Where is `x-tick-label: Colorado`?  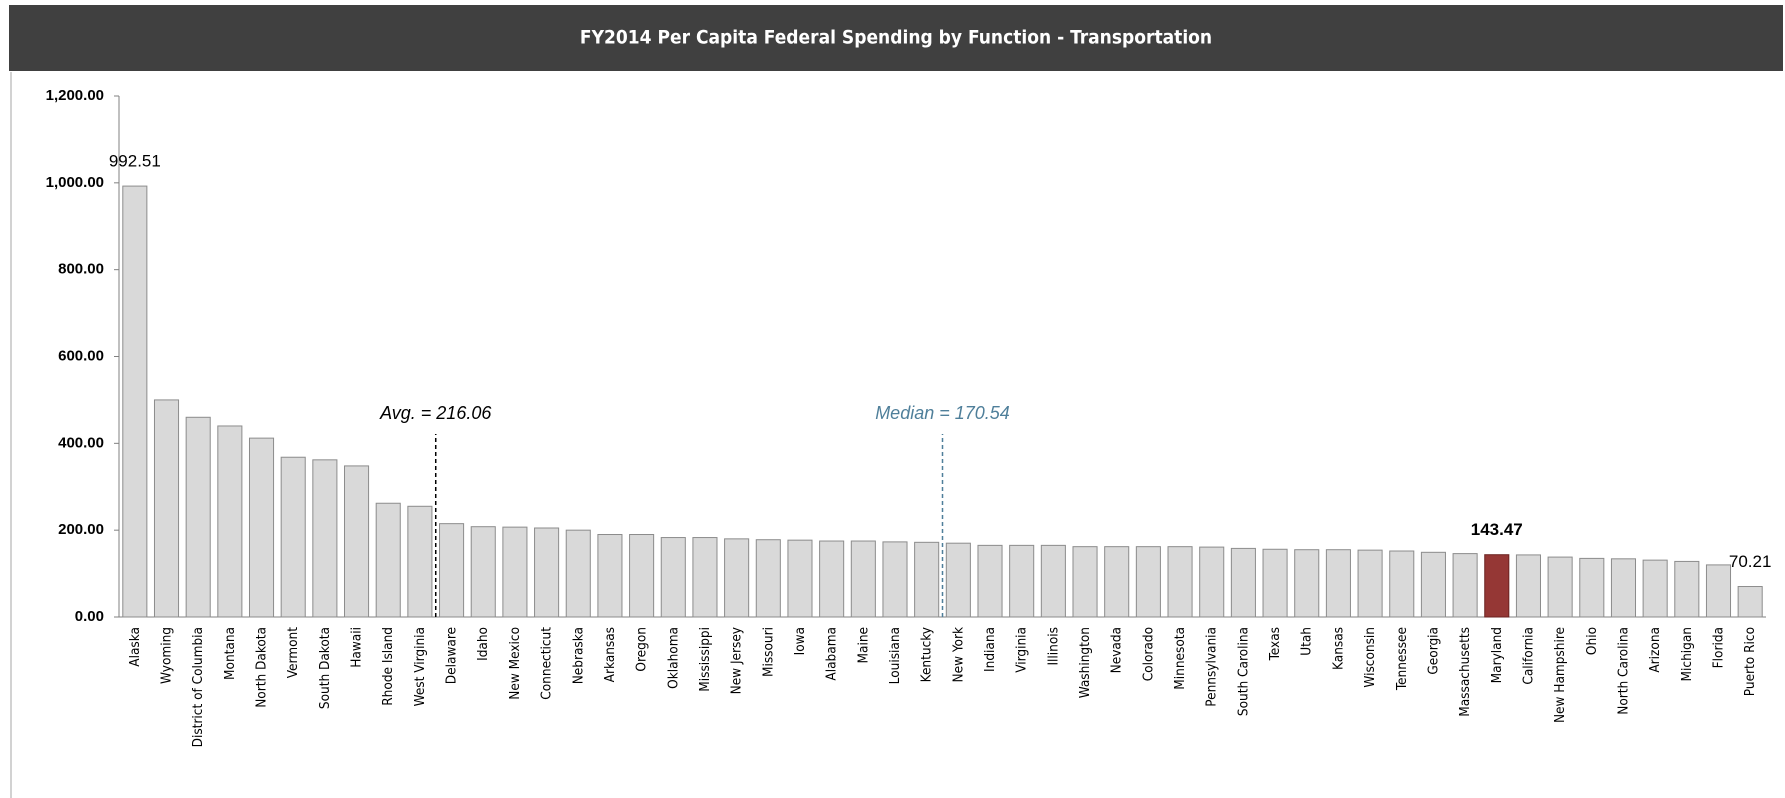
x-tick-label: Colorado is located at coordinates (1148, 654).